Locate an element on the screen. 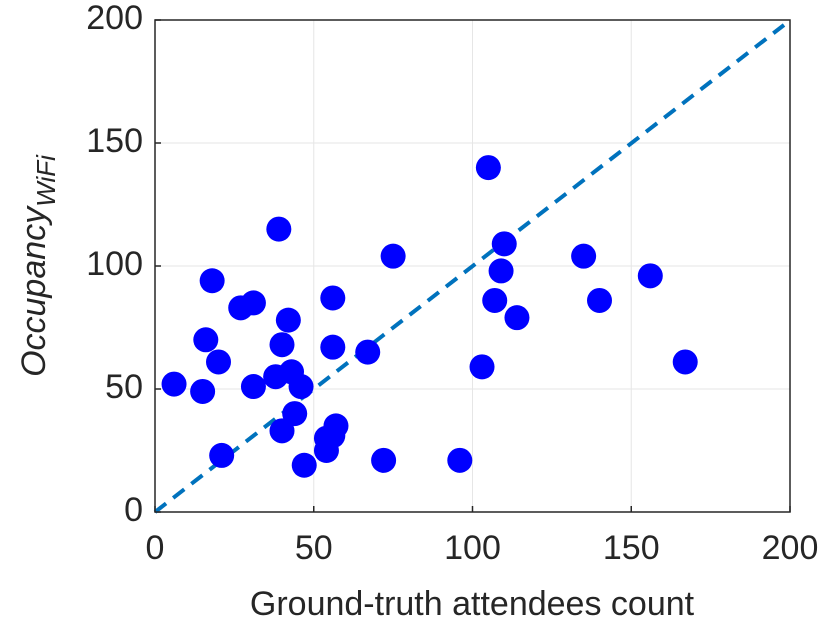 This screenshot has height=629, width=830. y-tick-label: 100 is located at coordinates (114, 264).